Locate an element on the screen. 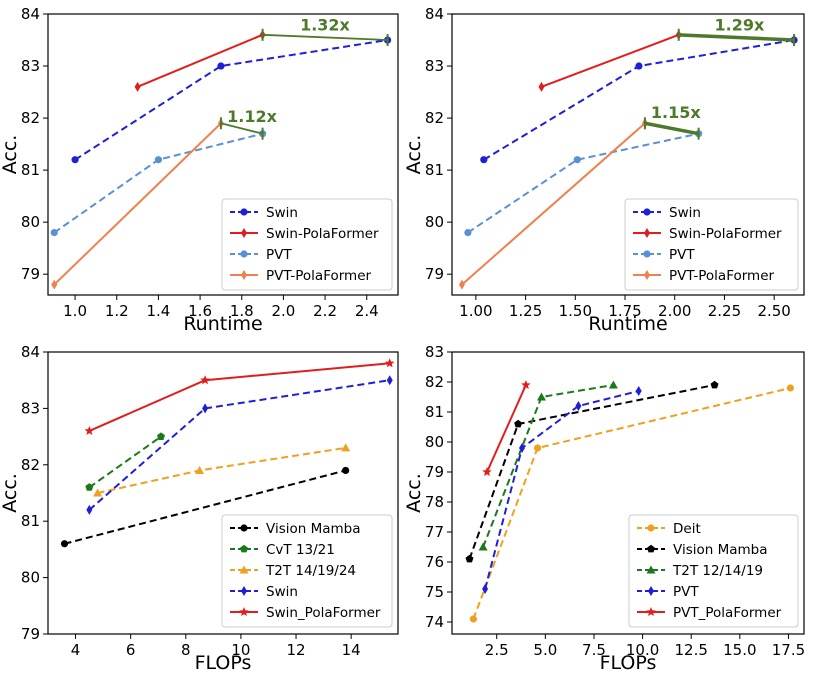  x-tick-label: 6 is located at coordinates (131, 650).